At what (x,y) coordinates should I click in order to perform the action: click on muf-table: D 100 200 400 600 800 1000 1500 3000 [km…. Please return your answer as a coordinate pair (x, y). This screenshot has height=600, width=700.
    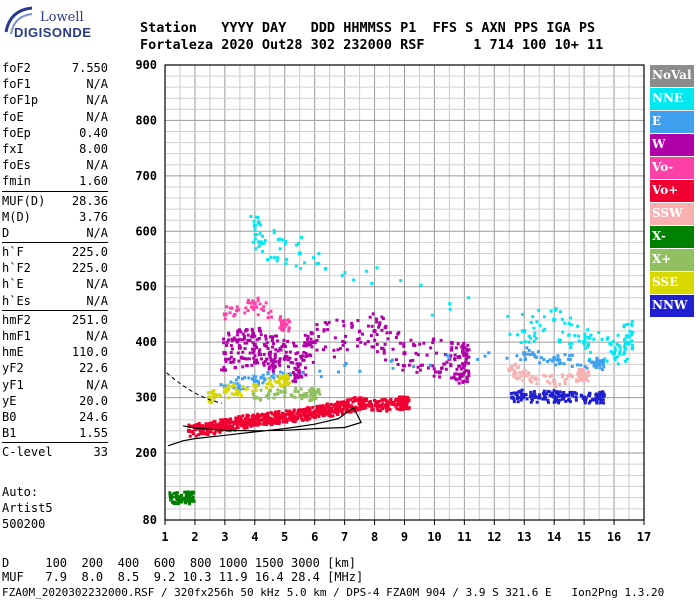
    Looking at the image, I should click on (182, 570).